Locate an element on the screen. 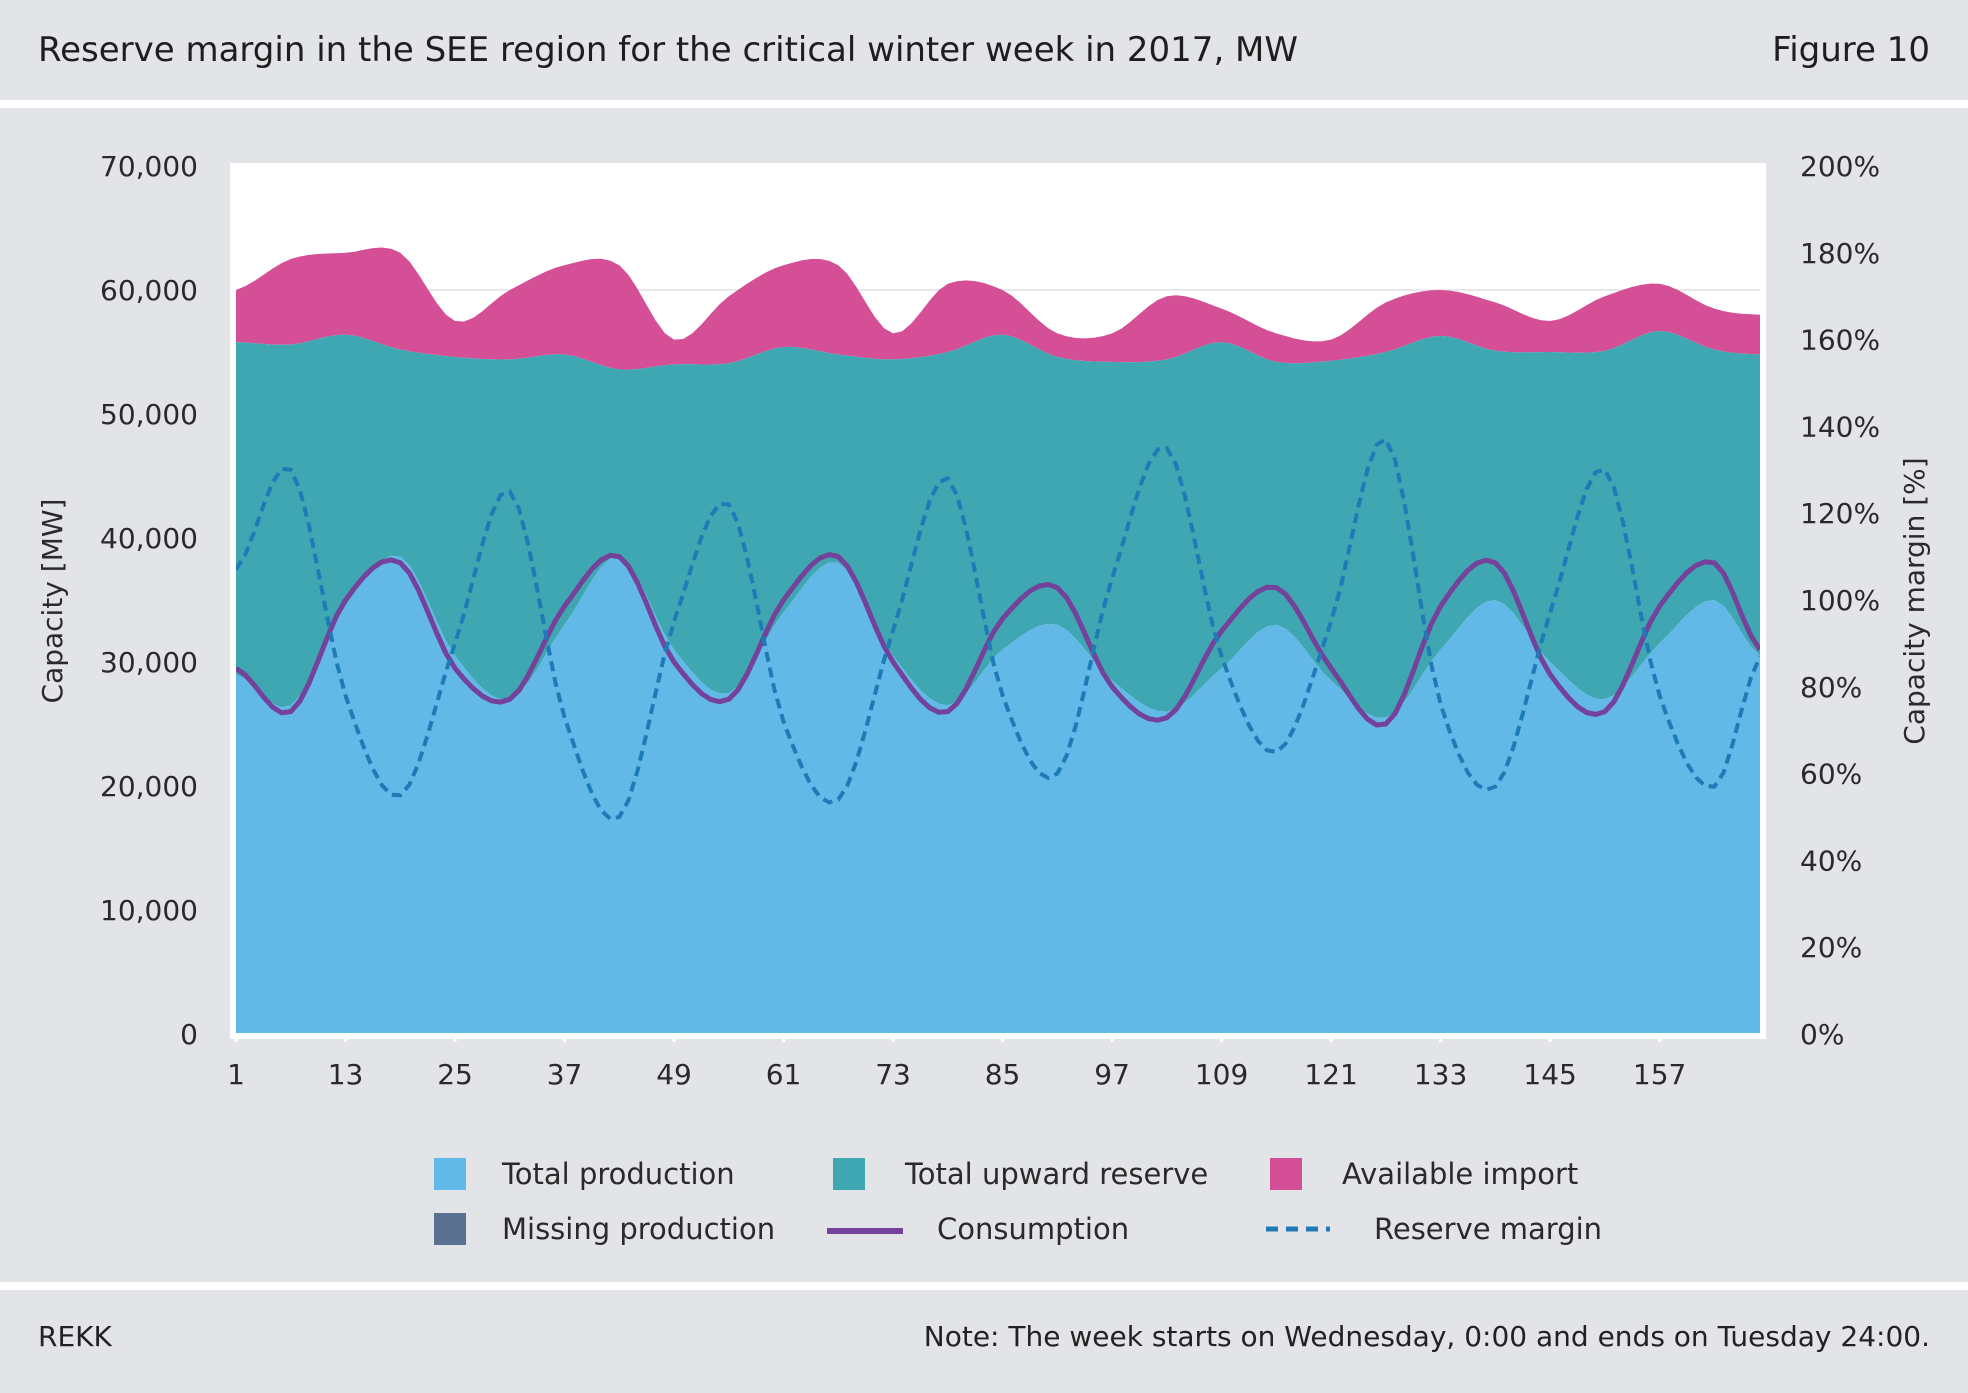  y2-tick-label: 160% is located at coordinates (1840, 340).